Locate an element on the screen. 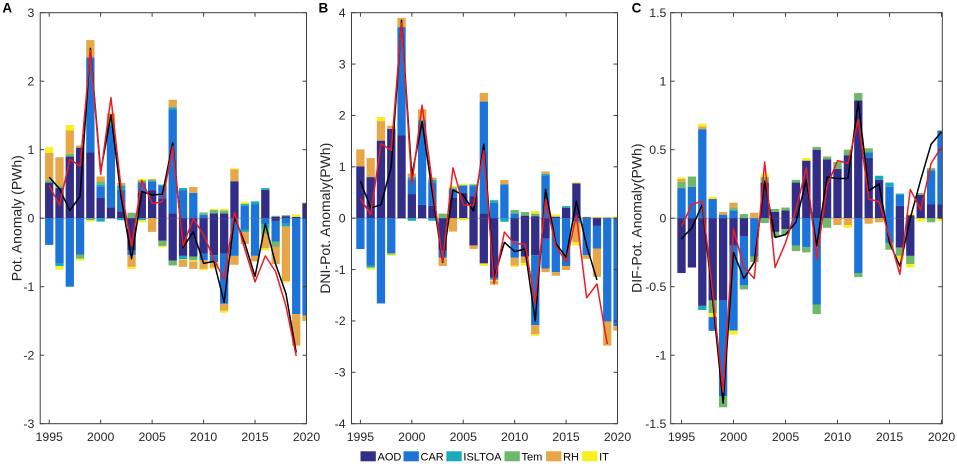 This screenshot has height=464, width=957. svg-text: B is located at coordinates (324, 7).